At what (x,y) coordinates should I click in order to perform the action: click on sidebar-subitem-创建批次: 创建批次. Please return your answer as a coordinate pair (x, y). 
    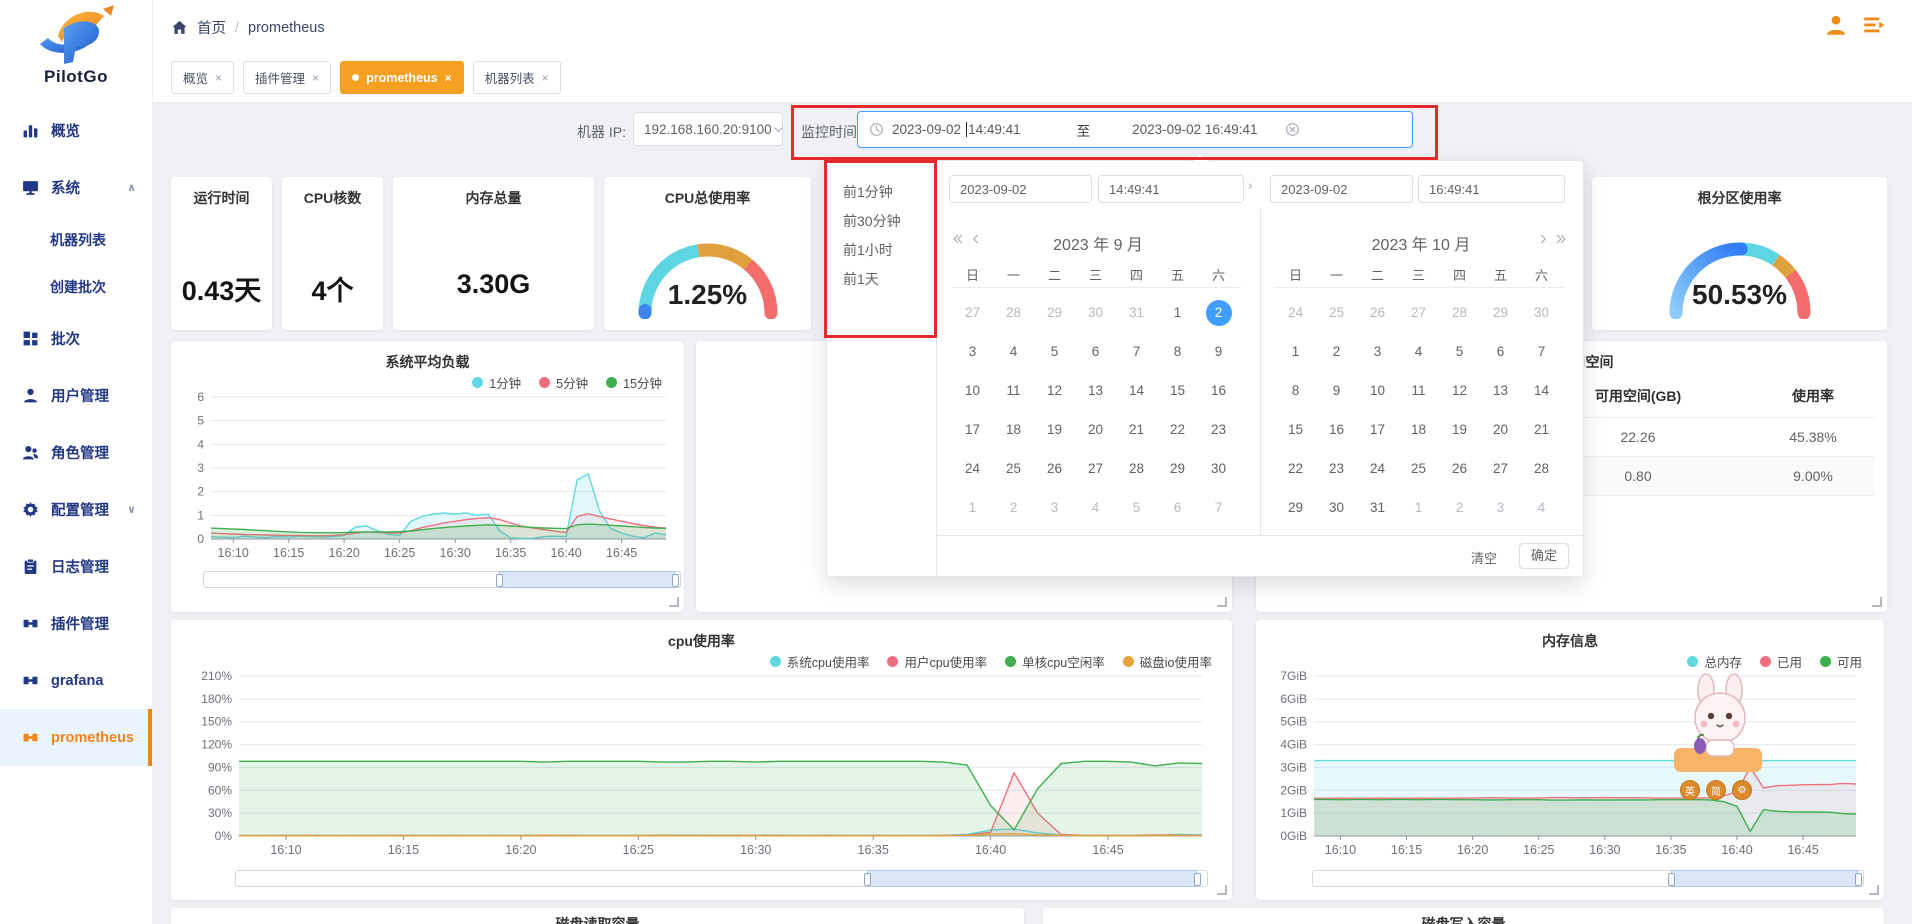
    Looking at the image, I should click on (78, 286).